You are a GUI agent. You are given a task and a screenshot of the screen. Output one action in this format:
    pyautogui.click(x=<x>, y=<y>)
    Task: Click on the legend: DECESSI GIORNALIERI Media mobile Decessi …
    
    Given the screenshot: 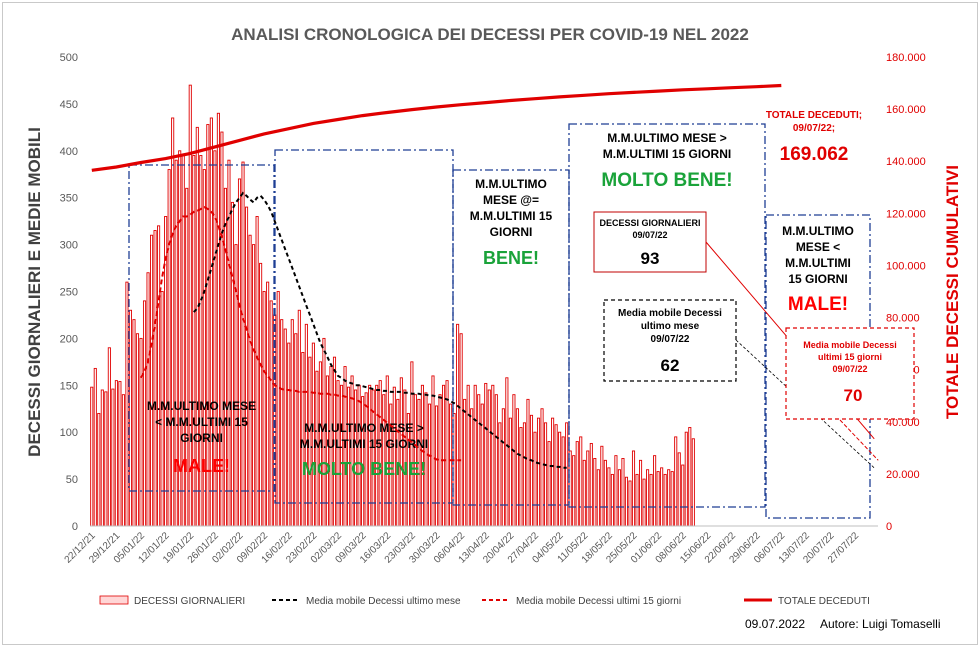 What is the action you would take?
    pyautogui.click(x=484, y=601)
    